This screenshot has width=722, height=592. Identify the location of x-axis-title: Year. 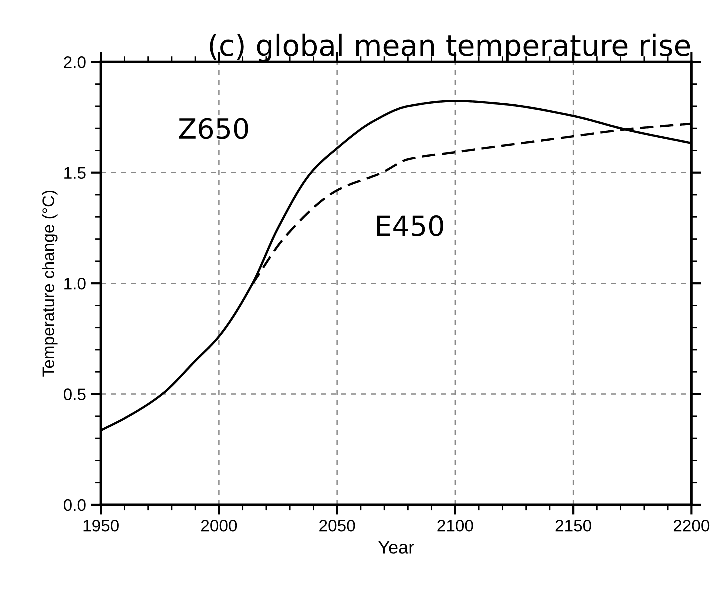
(396, 547).